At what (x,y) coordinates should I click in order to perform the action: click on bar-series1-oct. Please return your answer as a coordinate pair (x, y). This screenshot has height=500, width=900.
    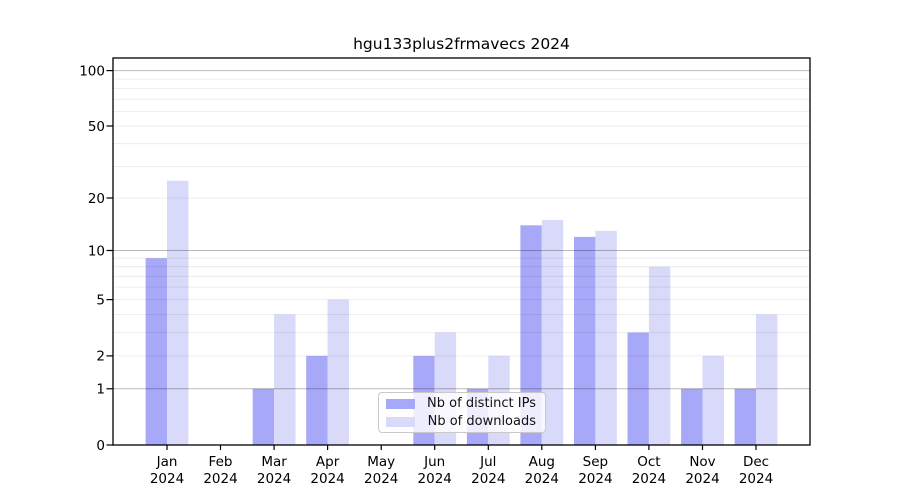
    Looking at the image, I should click on (659, 355).